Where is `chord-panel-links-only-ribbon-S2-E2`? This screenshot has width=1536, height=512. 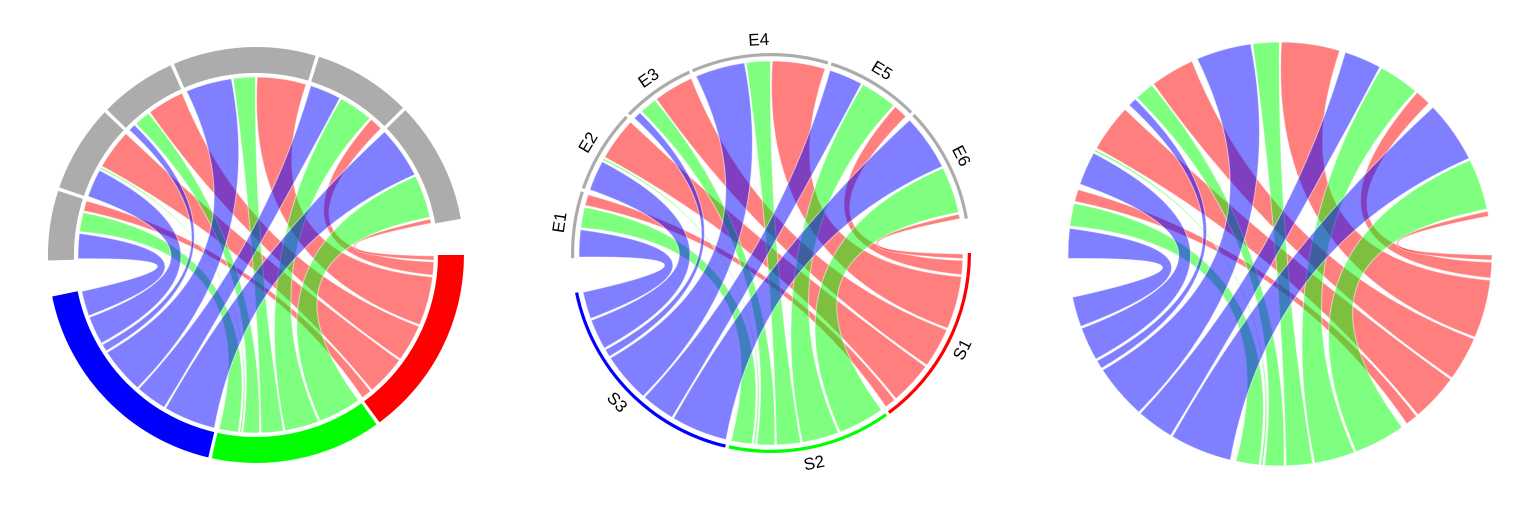 chord-panel-links-only-ribbon-S2-E2 is located at coordinates (1180, 307).